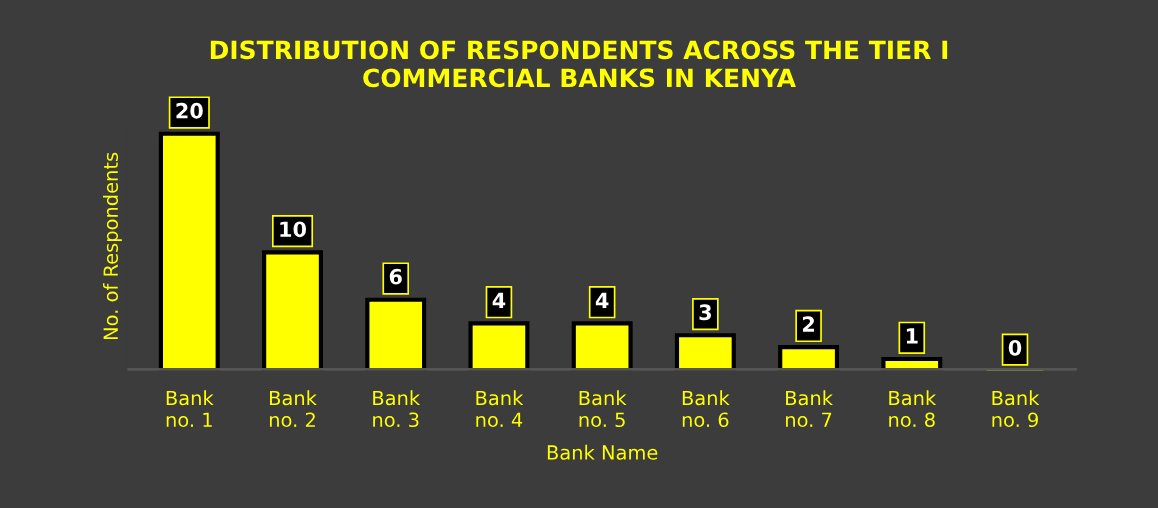  What do you see at coordinates (500, 409) in the screenshot?
I see `x-tick-label: Bank no. 4` at bounding box center [500, 409].